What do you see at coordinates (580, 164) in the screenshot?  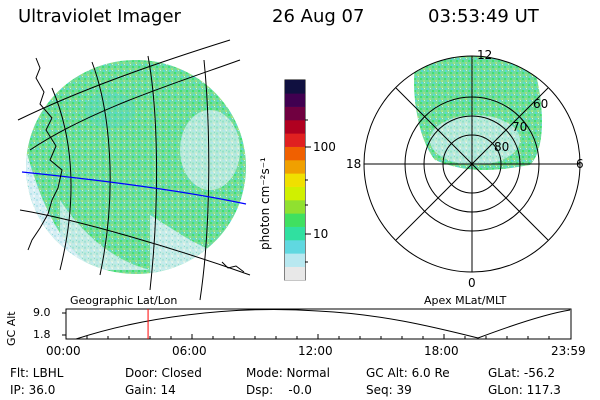 I see `mlt-label-6: 6` at bounding box center [580, 164].